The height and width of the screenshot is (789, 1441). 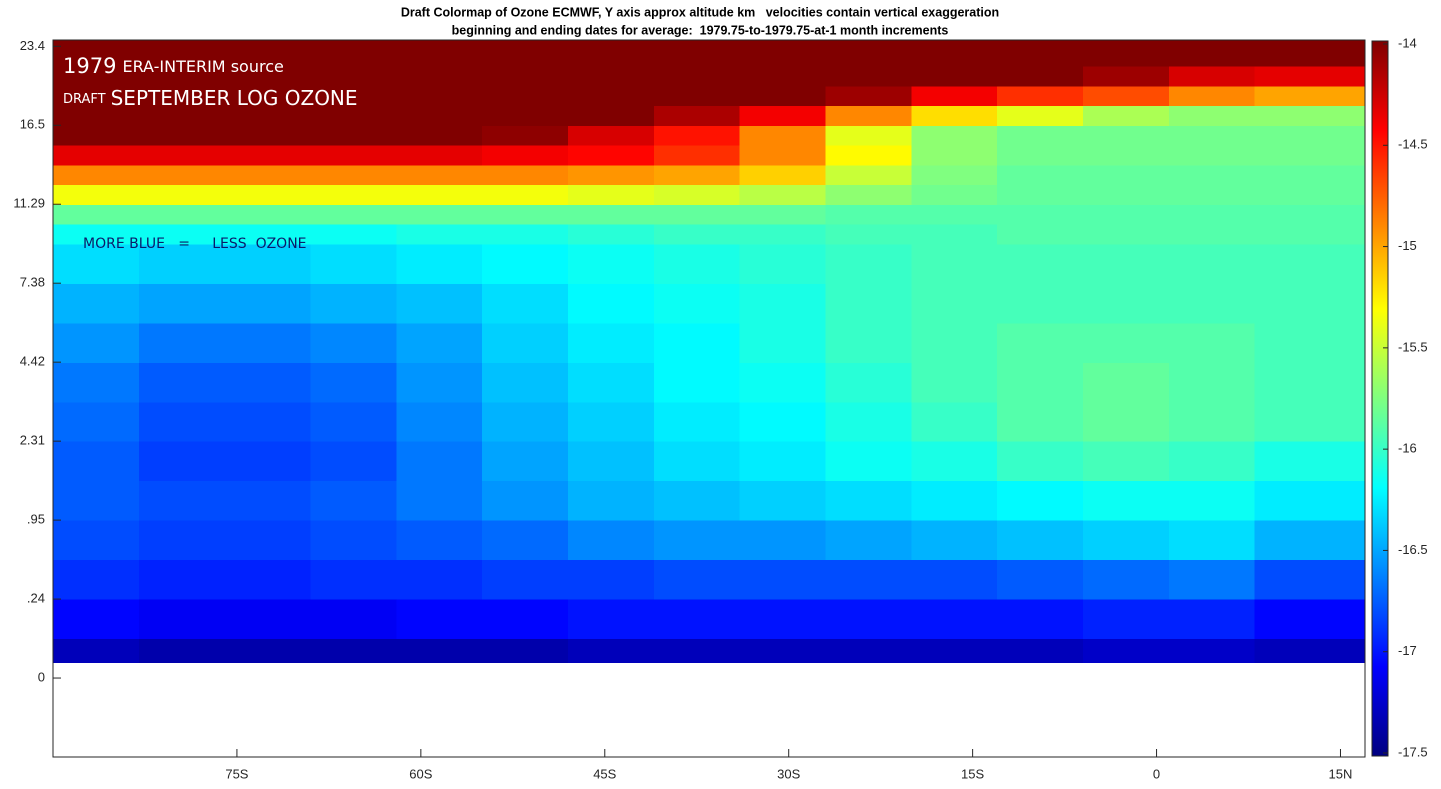 What do you see at coordinates (32, 124) in the screenshot?
I see `y-tick-label: 16.5` at bounding box center [32, 124].